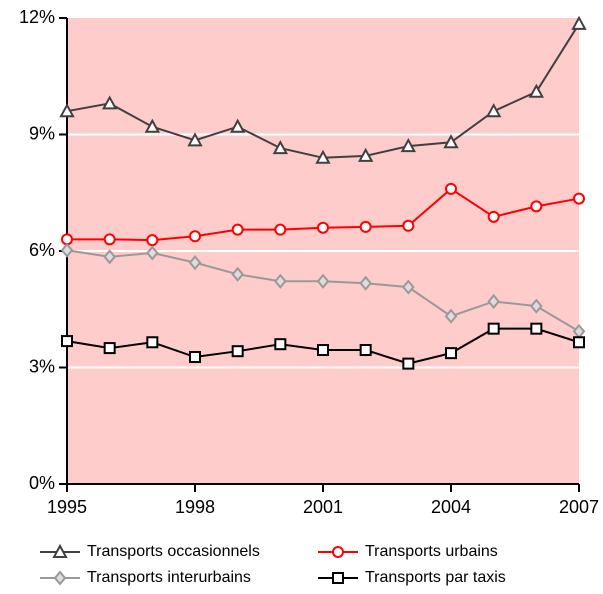  What do you see at coordinates (431, 551) in the screenshot?
I see `legend-label: Transports urbains` at bounding box center [431, 551].